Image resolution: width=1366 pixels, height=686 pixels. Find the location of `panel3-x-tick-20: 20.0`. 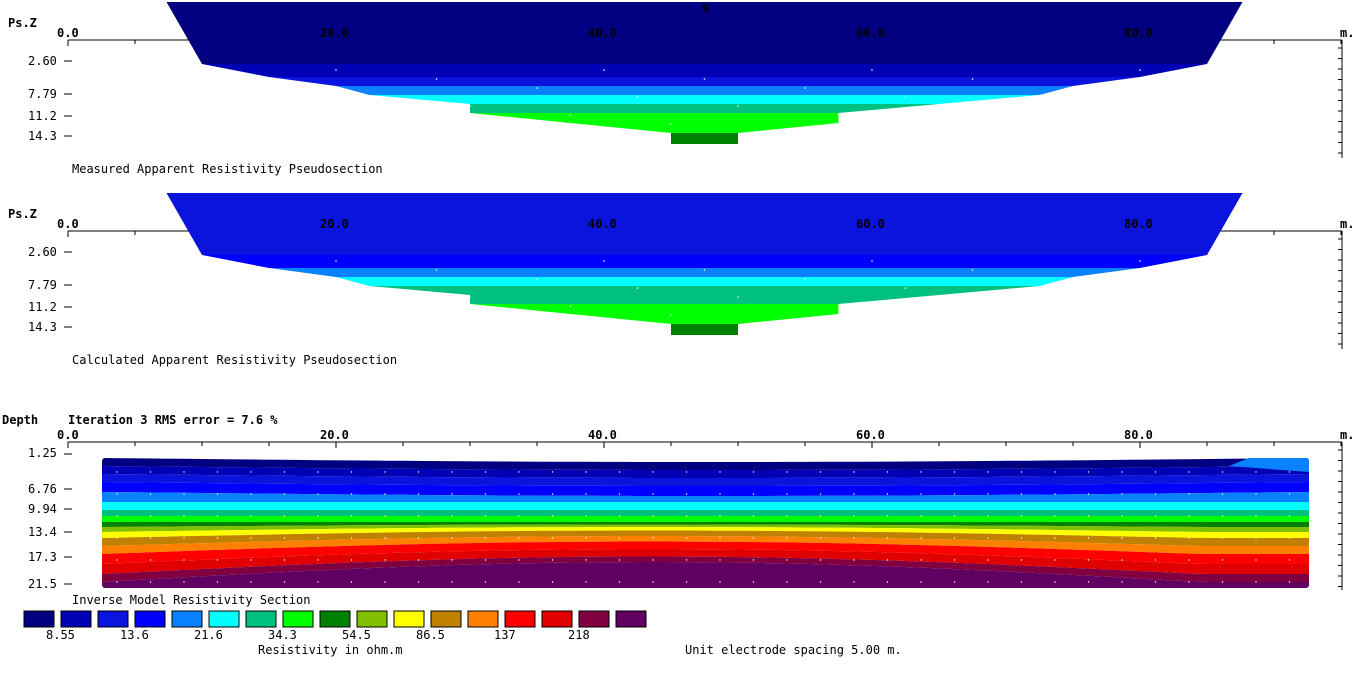

panel3-x-tick-20: 20.0 is located at coordinates (334, 435).